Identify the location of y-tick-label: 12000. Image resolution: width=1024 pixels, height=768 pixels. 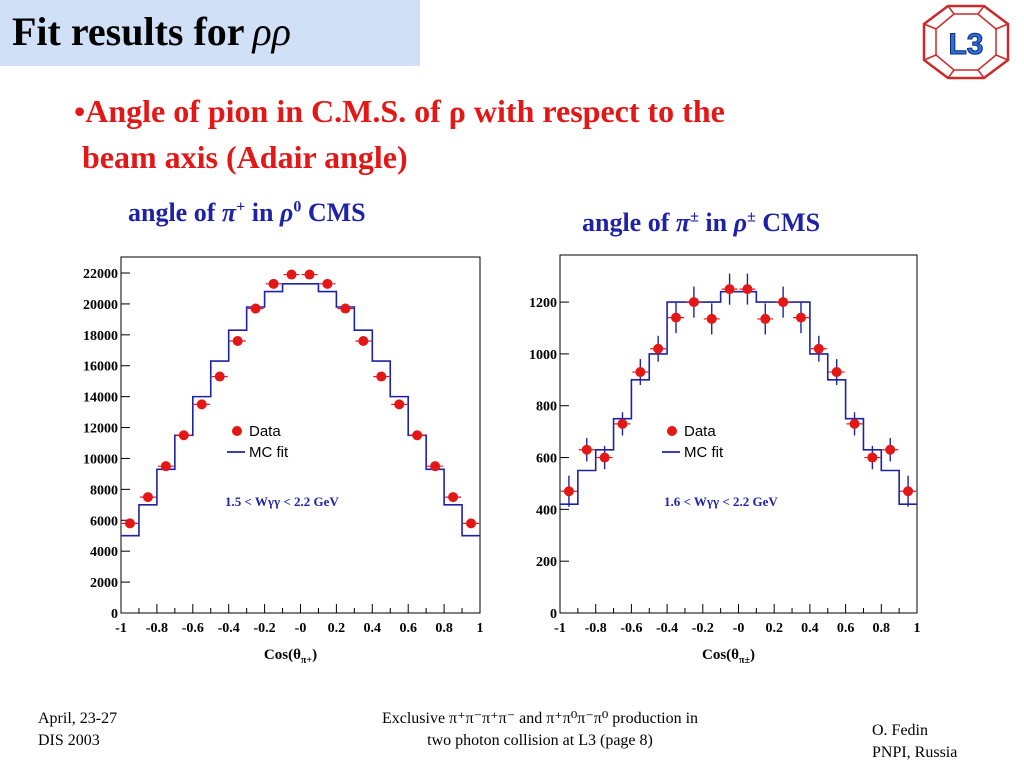
(100, 429).